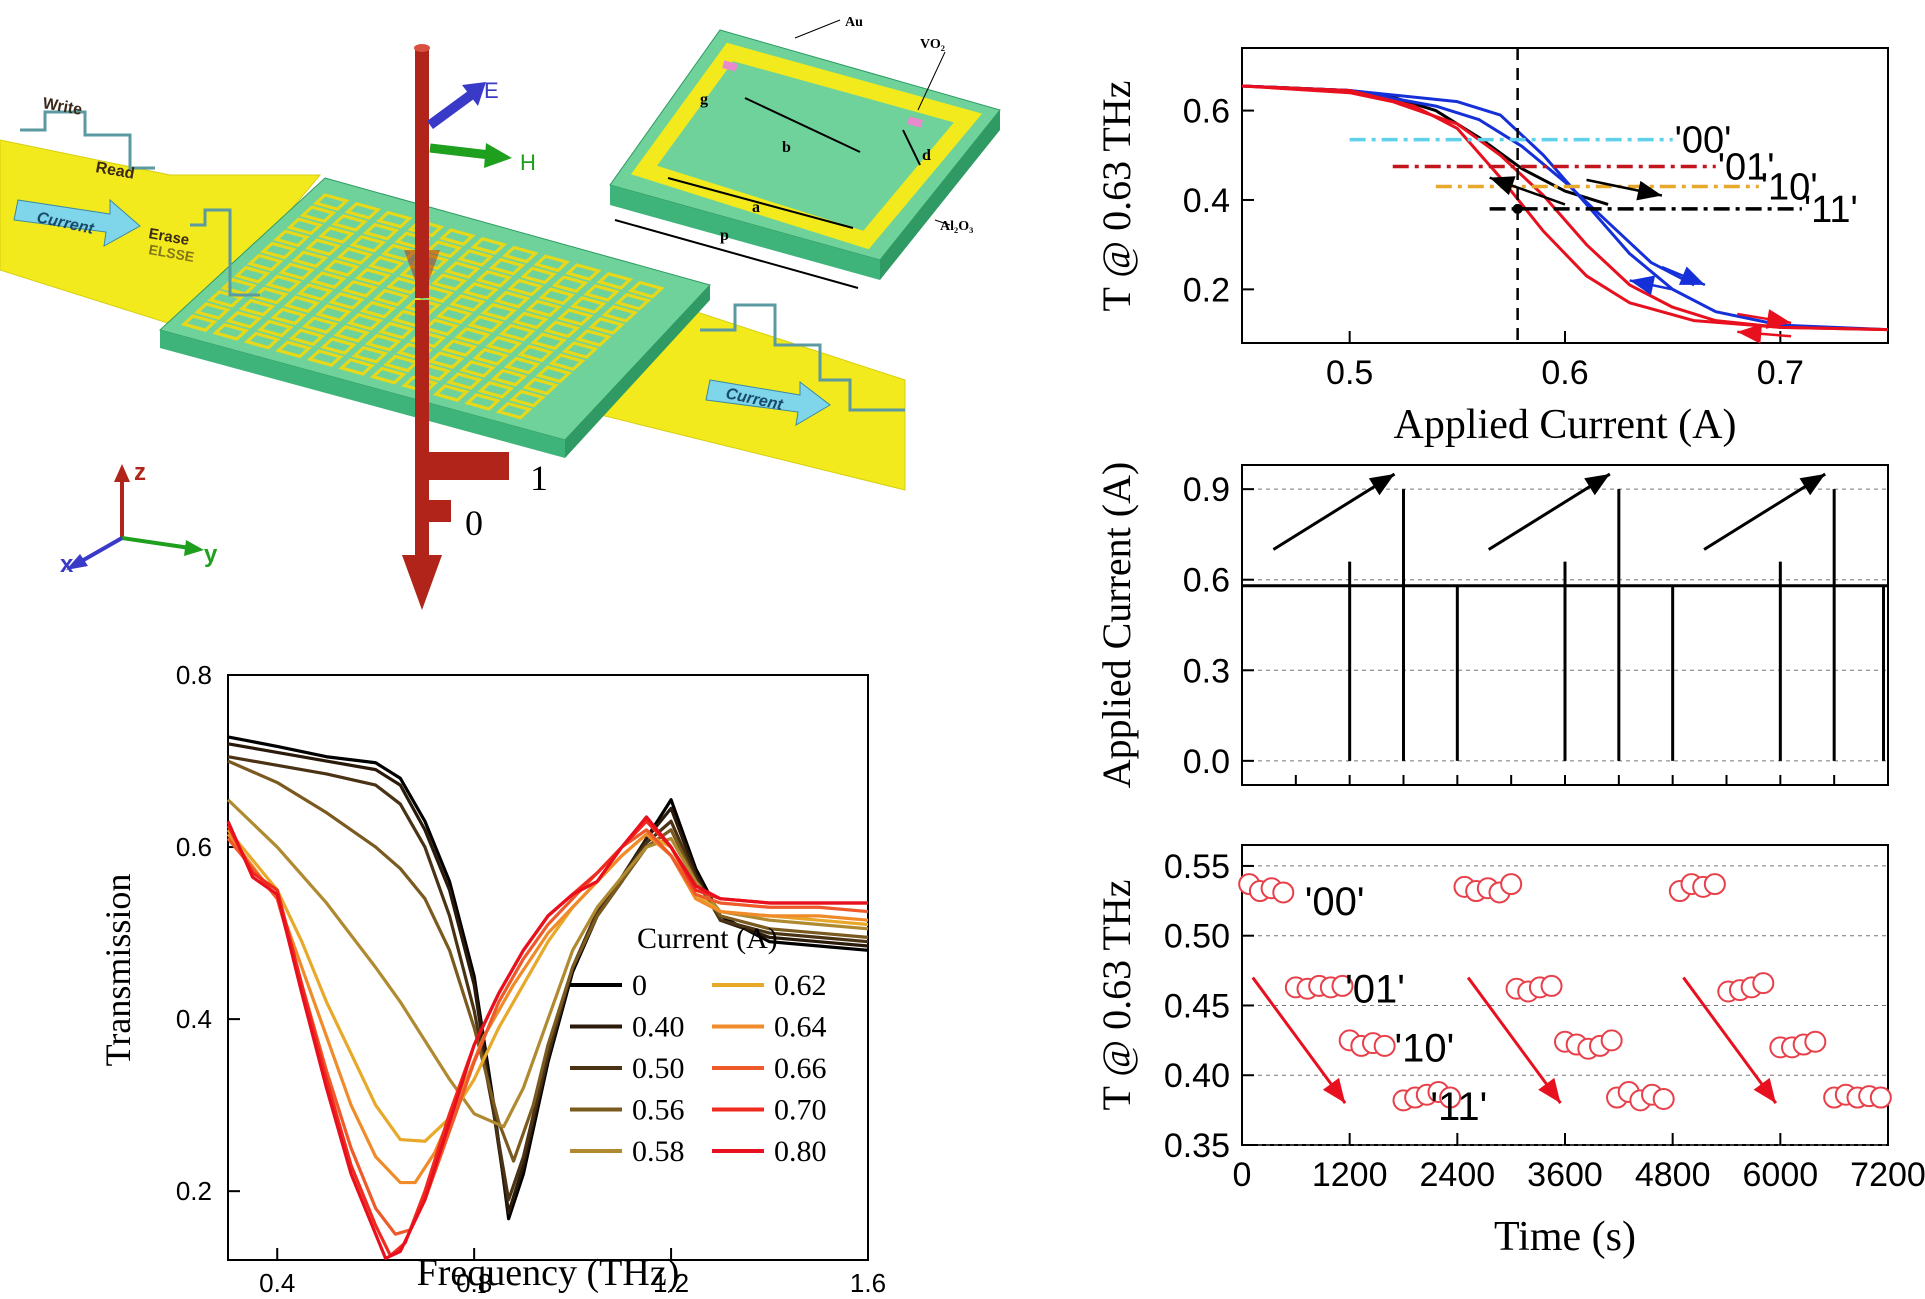  I want to click on legend-label: 0.50, so click(658, 1068).